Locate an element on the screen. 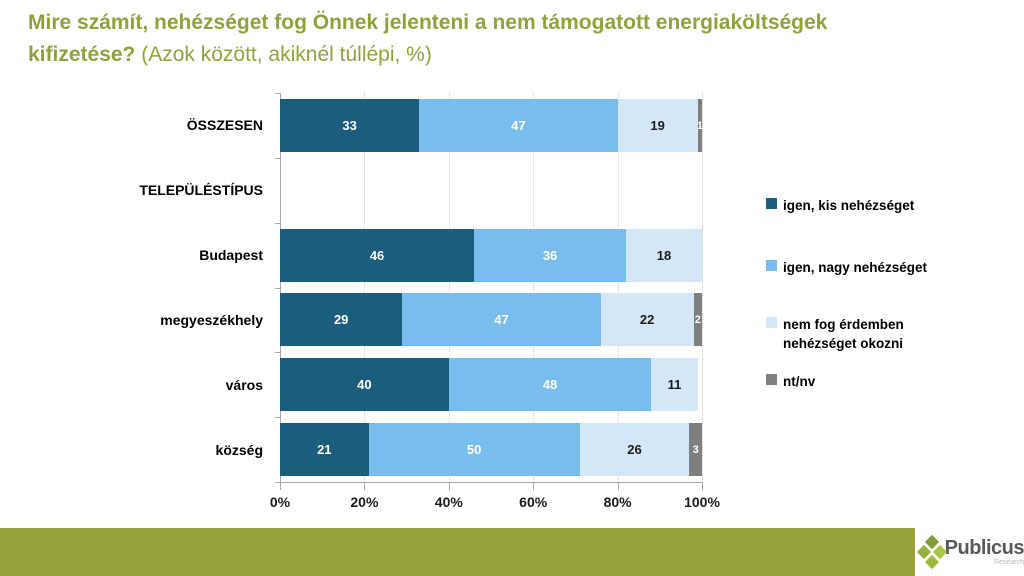 This screenshot has width=1024, height=576. chart-row: megyeszékhely 29 47 22 2 is located at coordinates (351, 319).